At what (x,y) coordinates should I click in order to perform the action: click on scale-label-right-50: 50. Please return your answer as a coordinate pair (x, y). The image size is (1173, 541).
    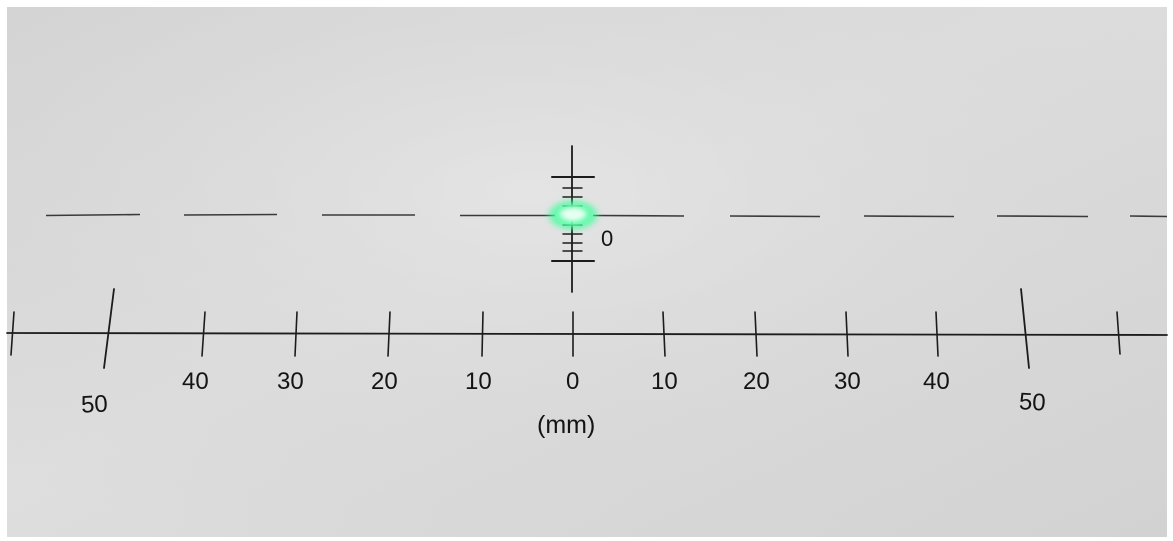
    Looking at the image, I should click on (1032, 402).